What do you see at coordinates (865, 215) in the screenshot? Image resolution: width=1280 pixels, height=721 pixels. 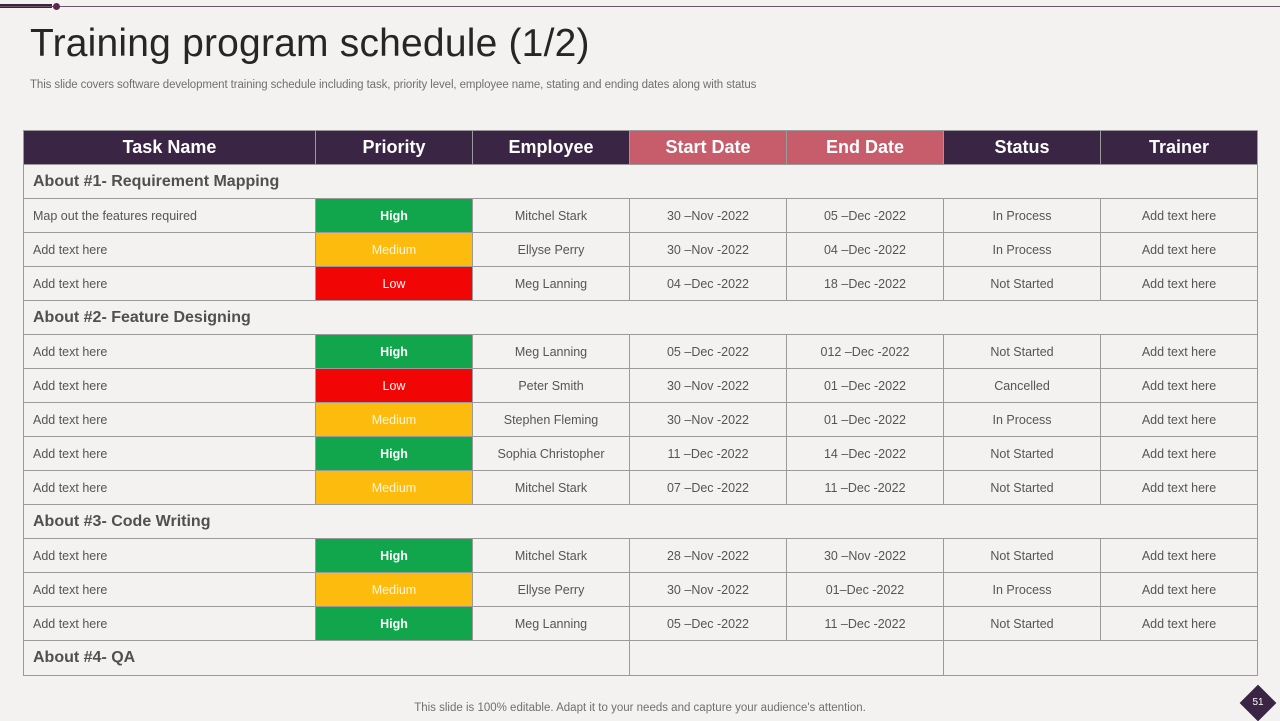 I see `end-date-cell: 05 –Dec -2022` at bounding box center [865, 215].